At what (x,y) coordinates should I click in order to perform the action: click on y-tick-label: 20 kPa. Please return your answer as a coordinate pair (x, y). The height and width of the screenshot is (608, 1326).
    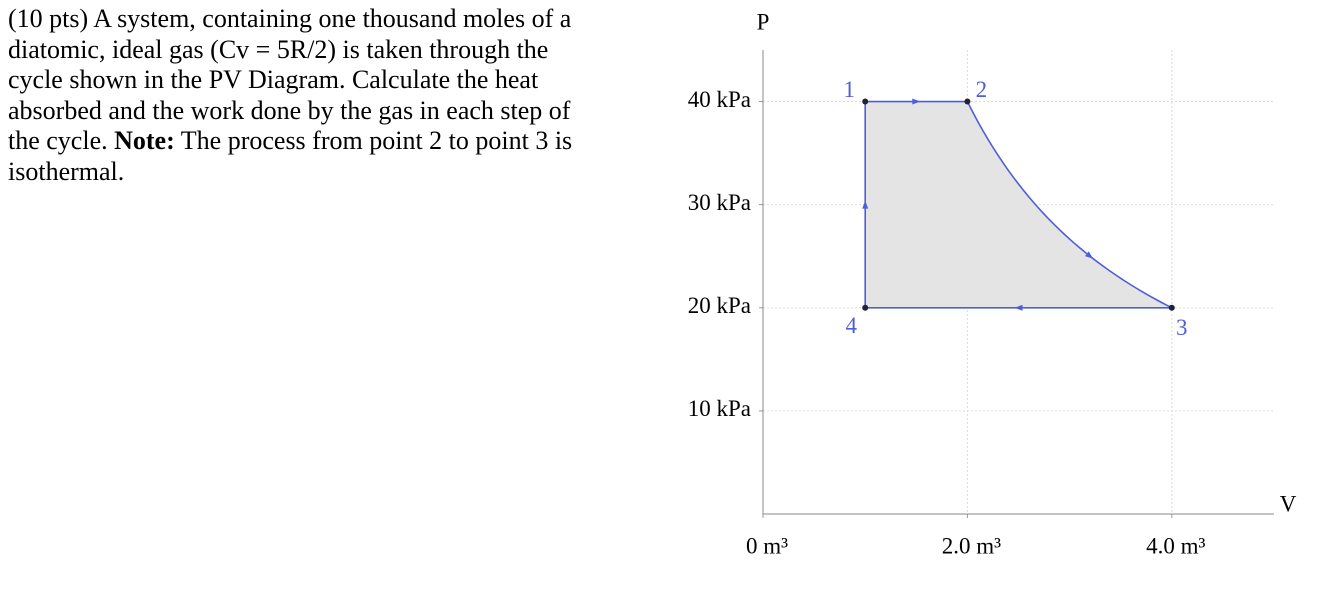
    Looking at the image, I should click on (719, 305).